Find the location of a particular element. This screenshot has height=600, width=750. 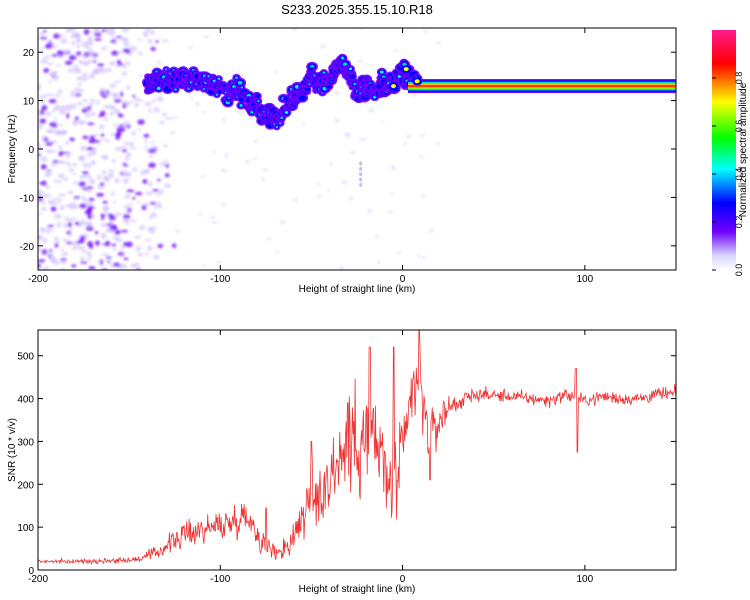

colorbar-gradient is located at coordinates (724, 150).